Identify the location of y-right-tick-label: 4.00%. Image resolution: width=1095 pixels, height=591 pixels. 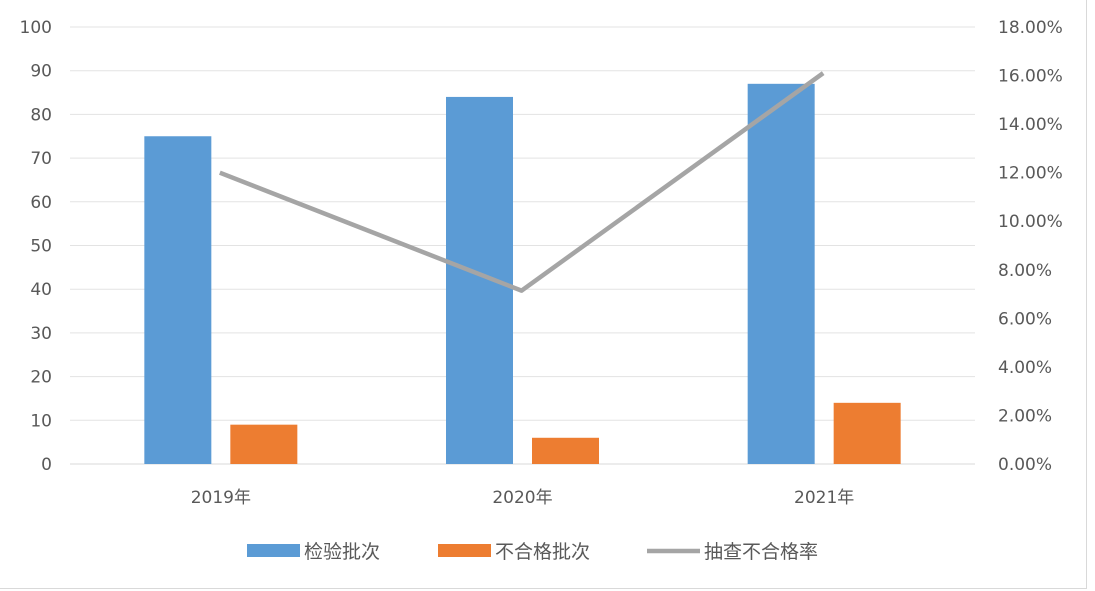
(1025, 368).